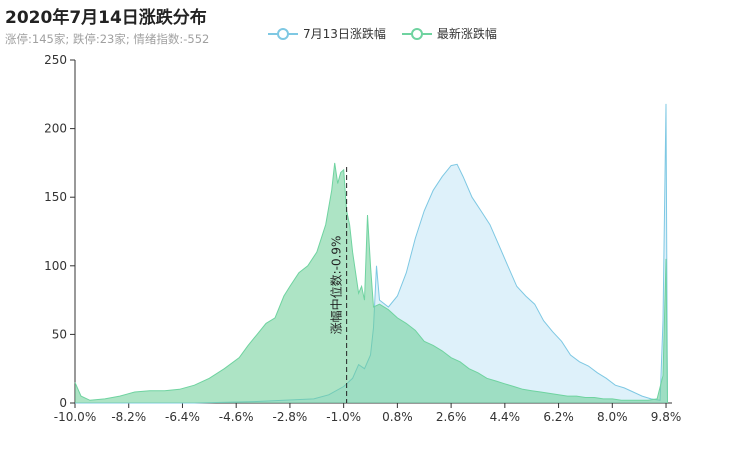 This screenshot has height=463, width=750. What do you see at coordinates (107, 39) in the screenshot?
I see `chart-subtitle: 涨停:145家; 跌停:23家; 情绪指数:-552` at bounding box center [107, 39].